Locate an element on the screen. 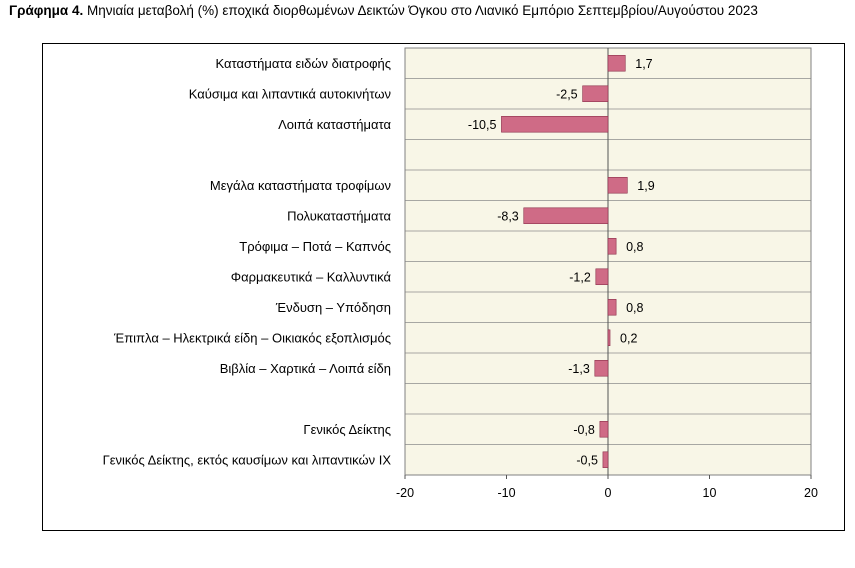 The height and width of the screenshot is (568, 855). category-label: Ένδυση – Υπόδηση is located at coordinates (333, 307).